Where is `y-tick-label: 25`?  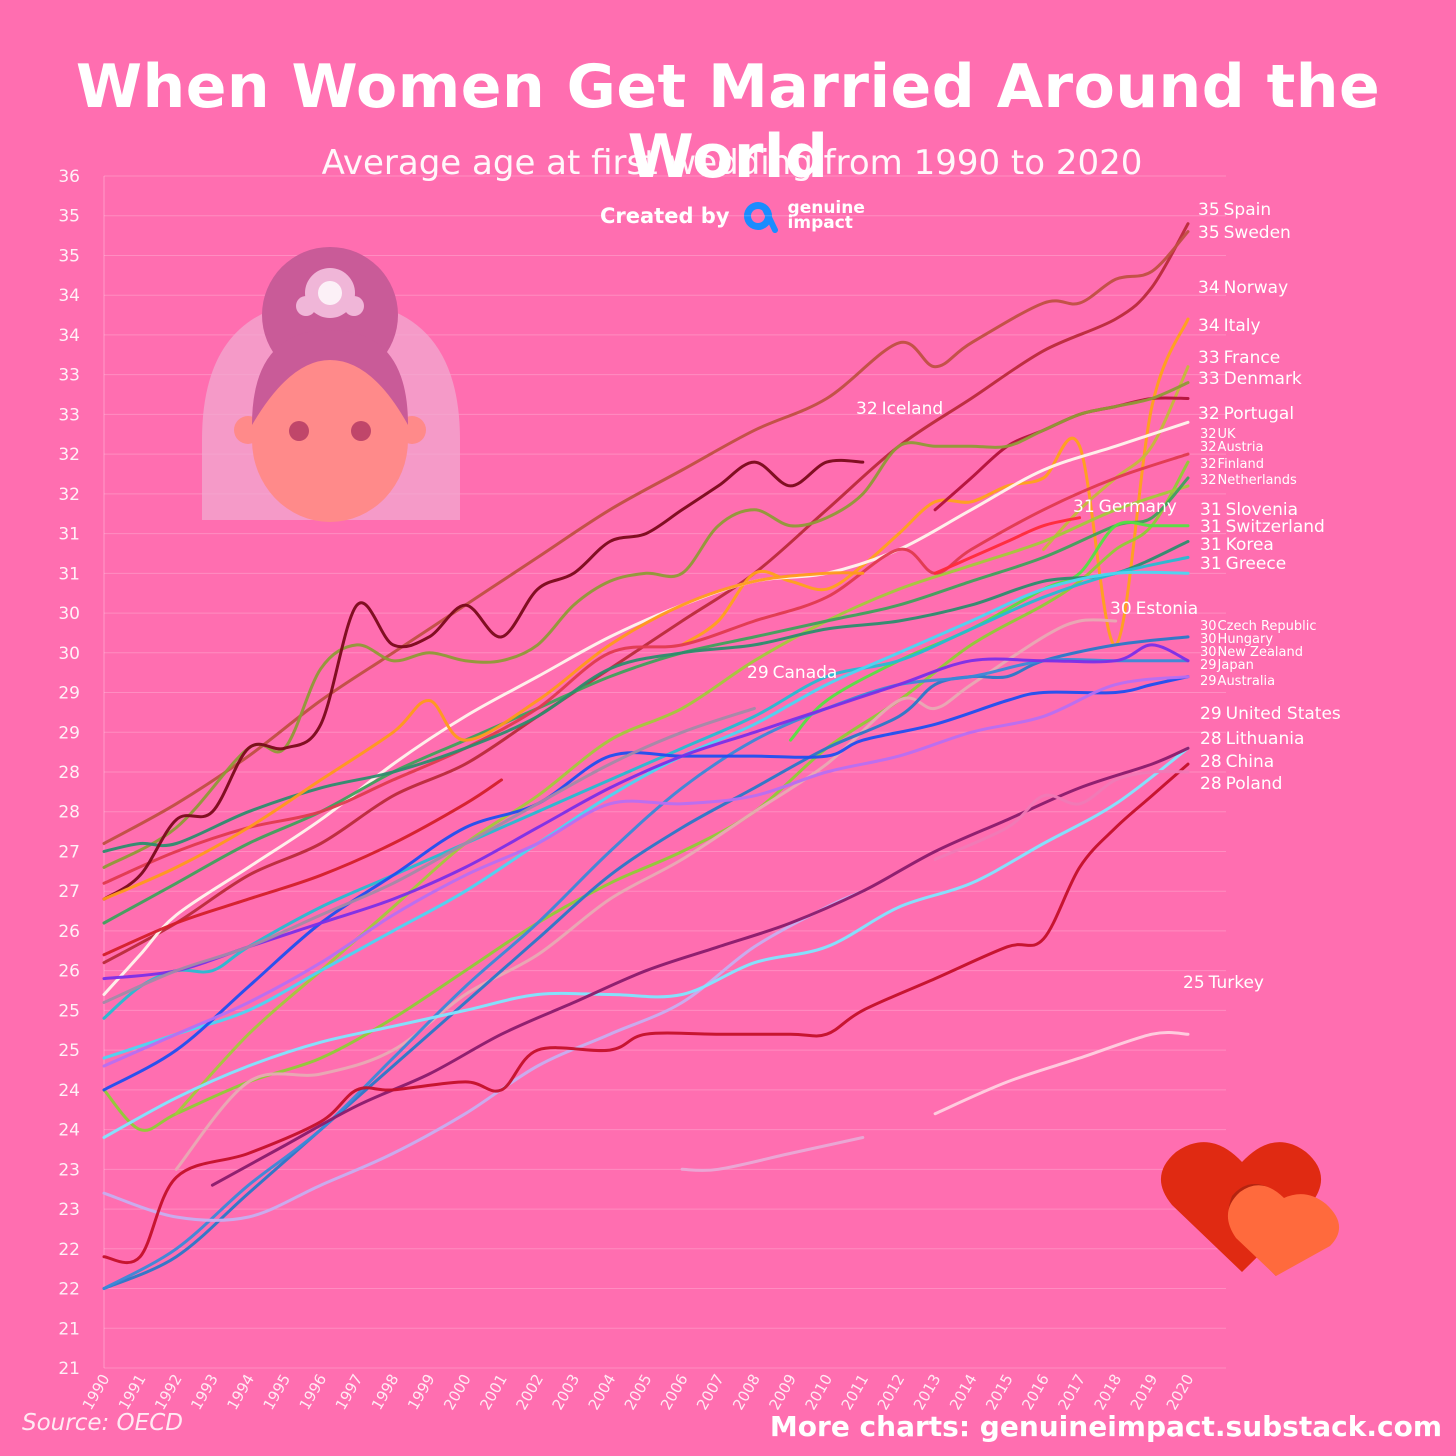
y-tick-label: 25 is located at coordinates (69, 1051).